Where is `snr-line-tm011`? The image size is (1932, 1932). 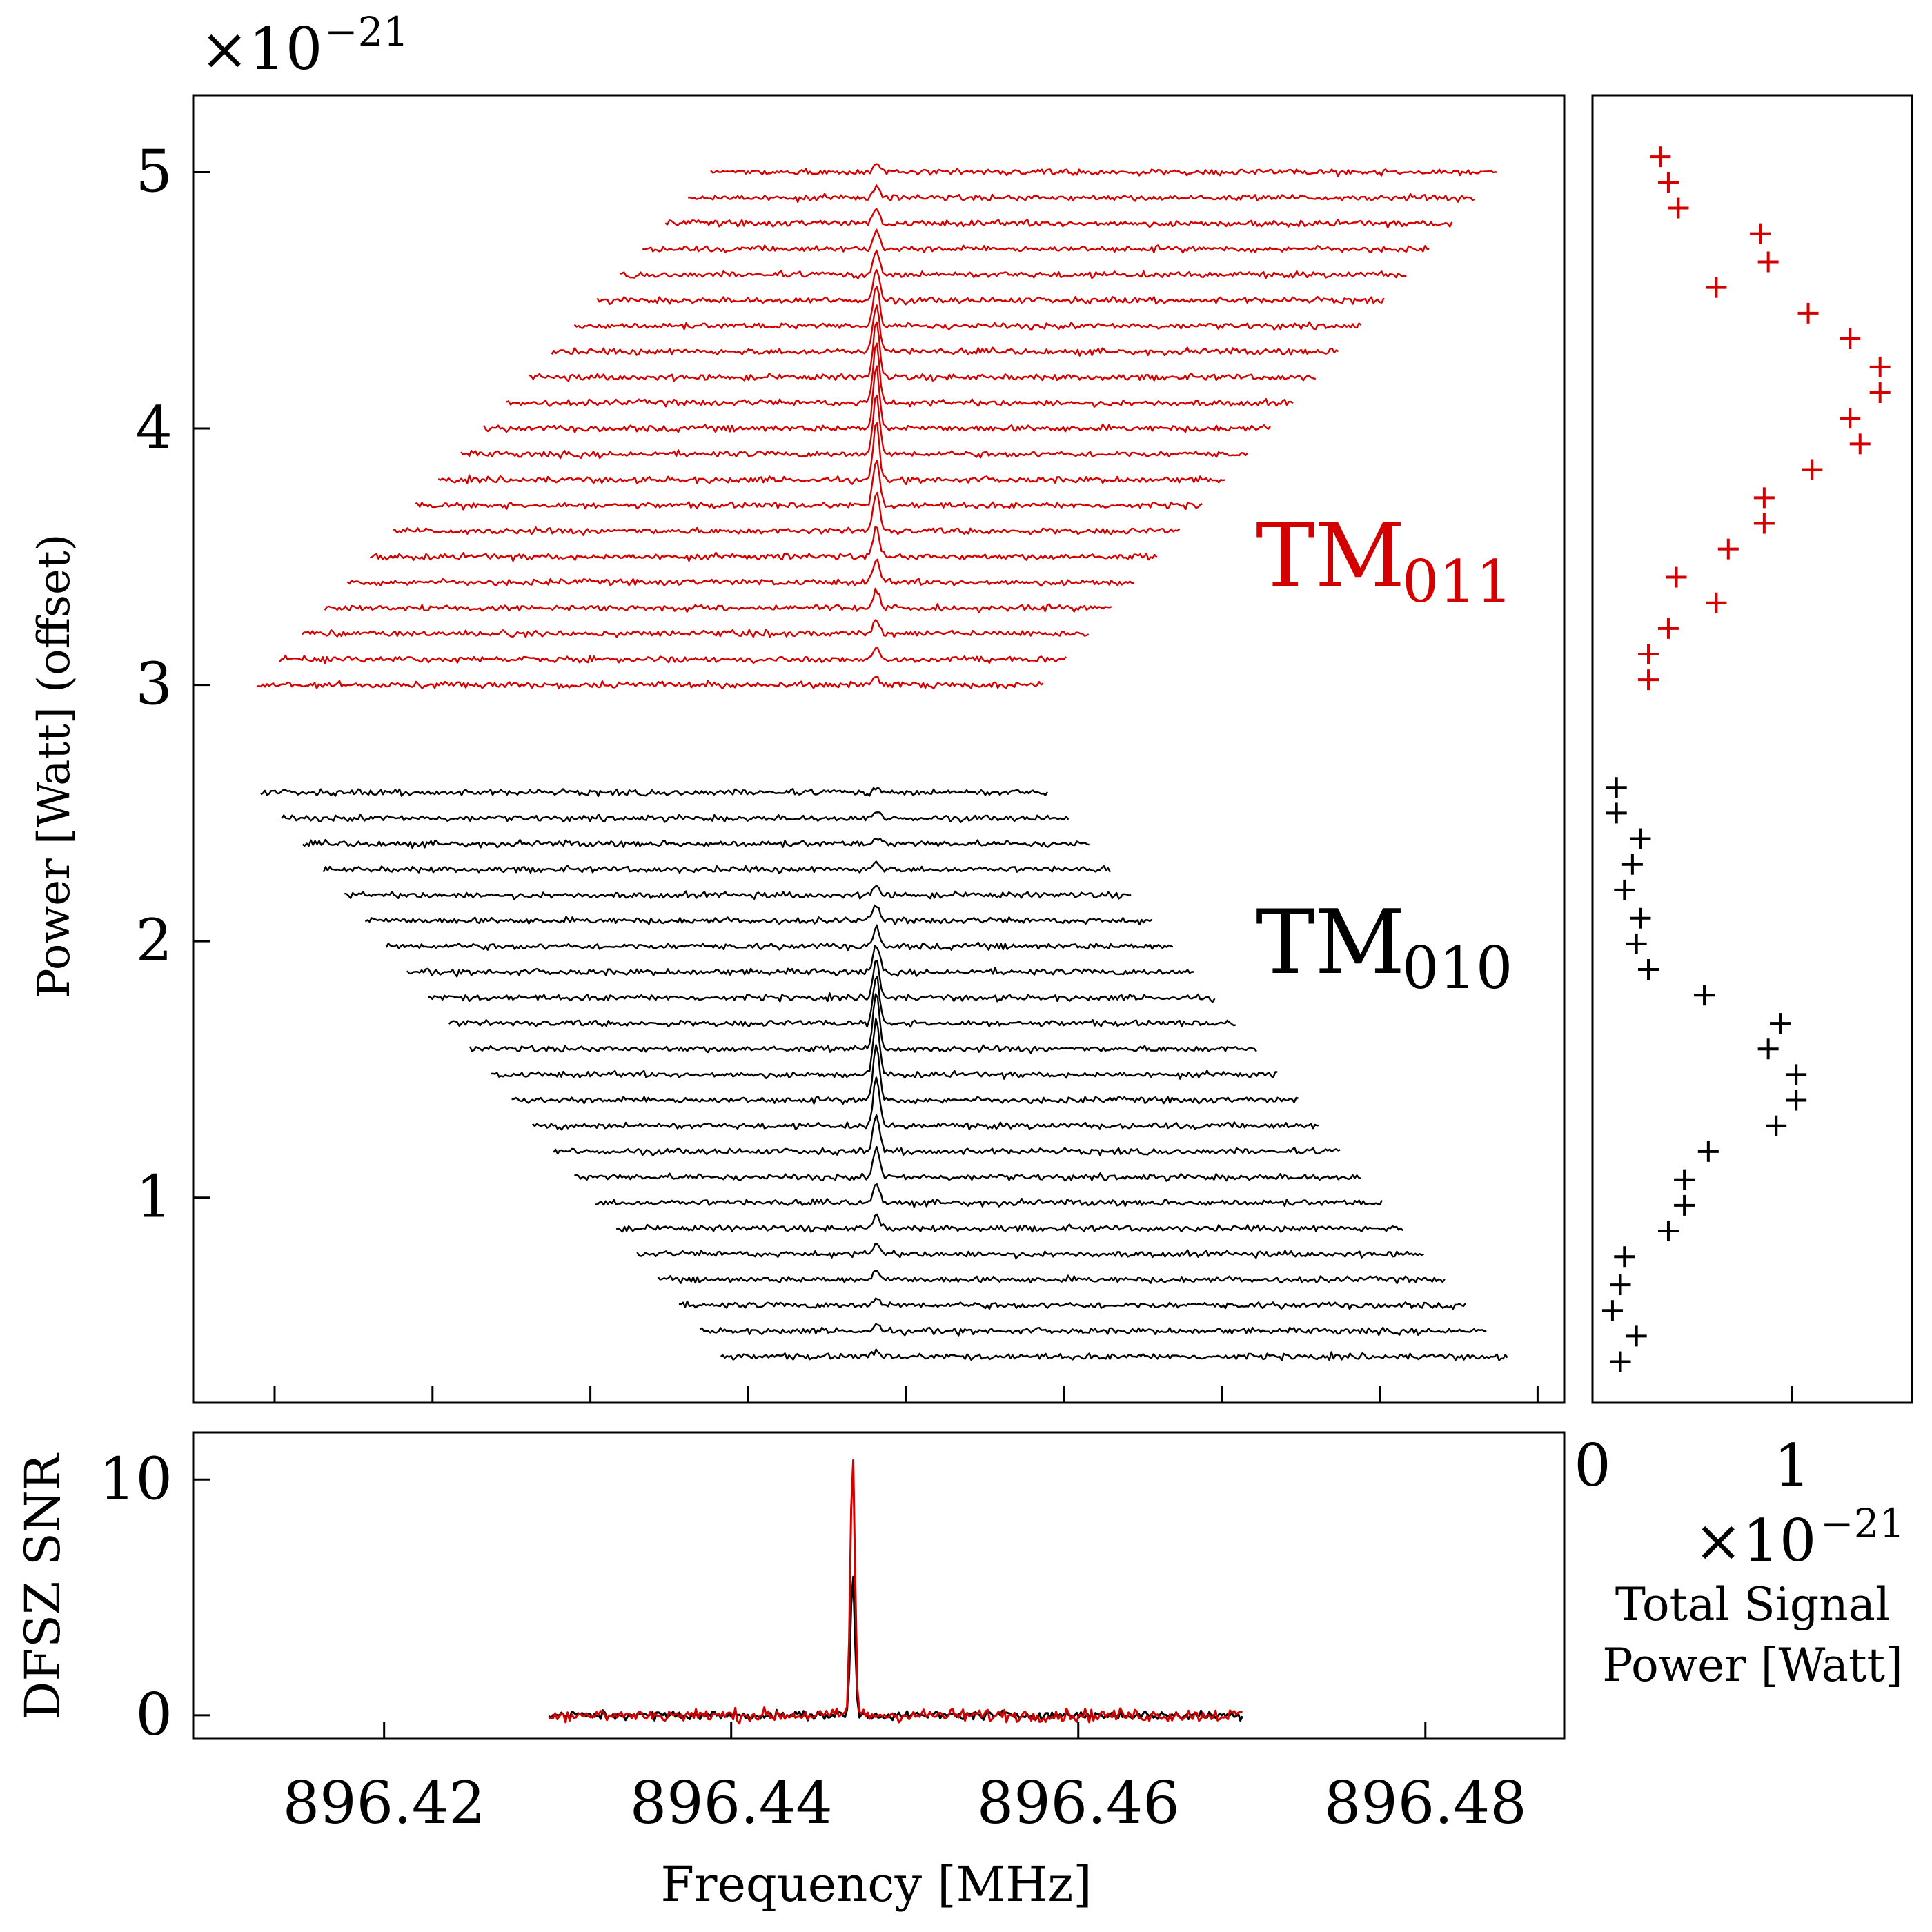 snr-line-tm011 is located at coordinates (895, 1592).